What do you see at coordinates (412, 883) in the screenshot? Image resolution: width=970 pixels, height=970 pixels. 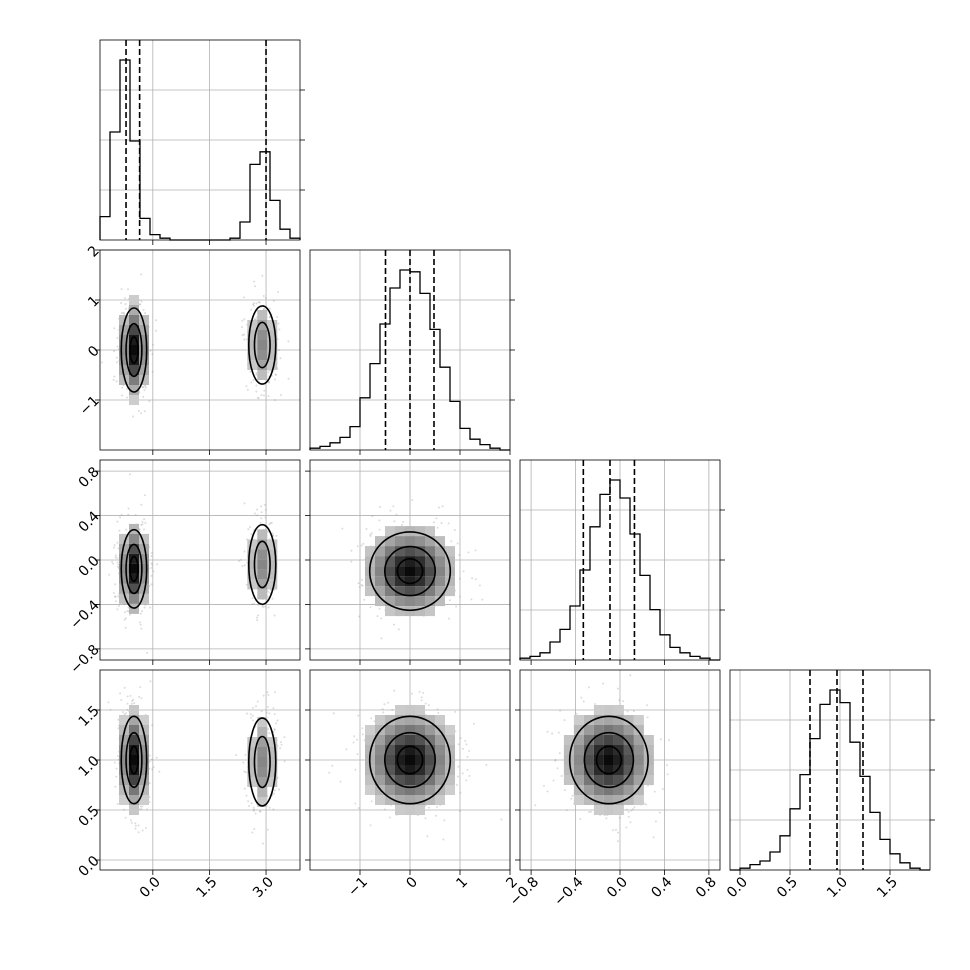 I see `x-tick-label: 0` at bounding box center [412, 883].